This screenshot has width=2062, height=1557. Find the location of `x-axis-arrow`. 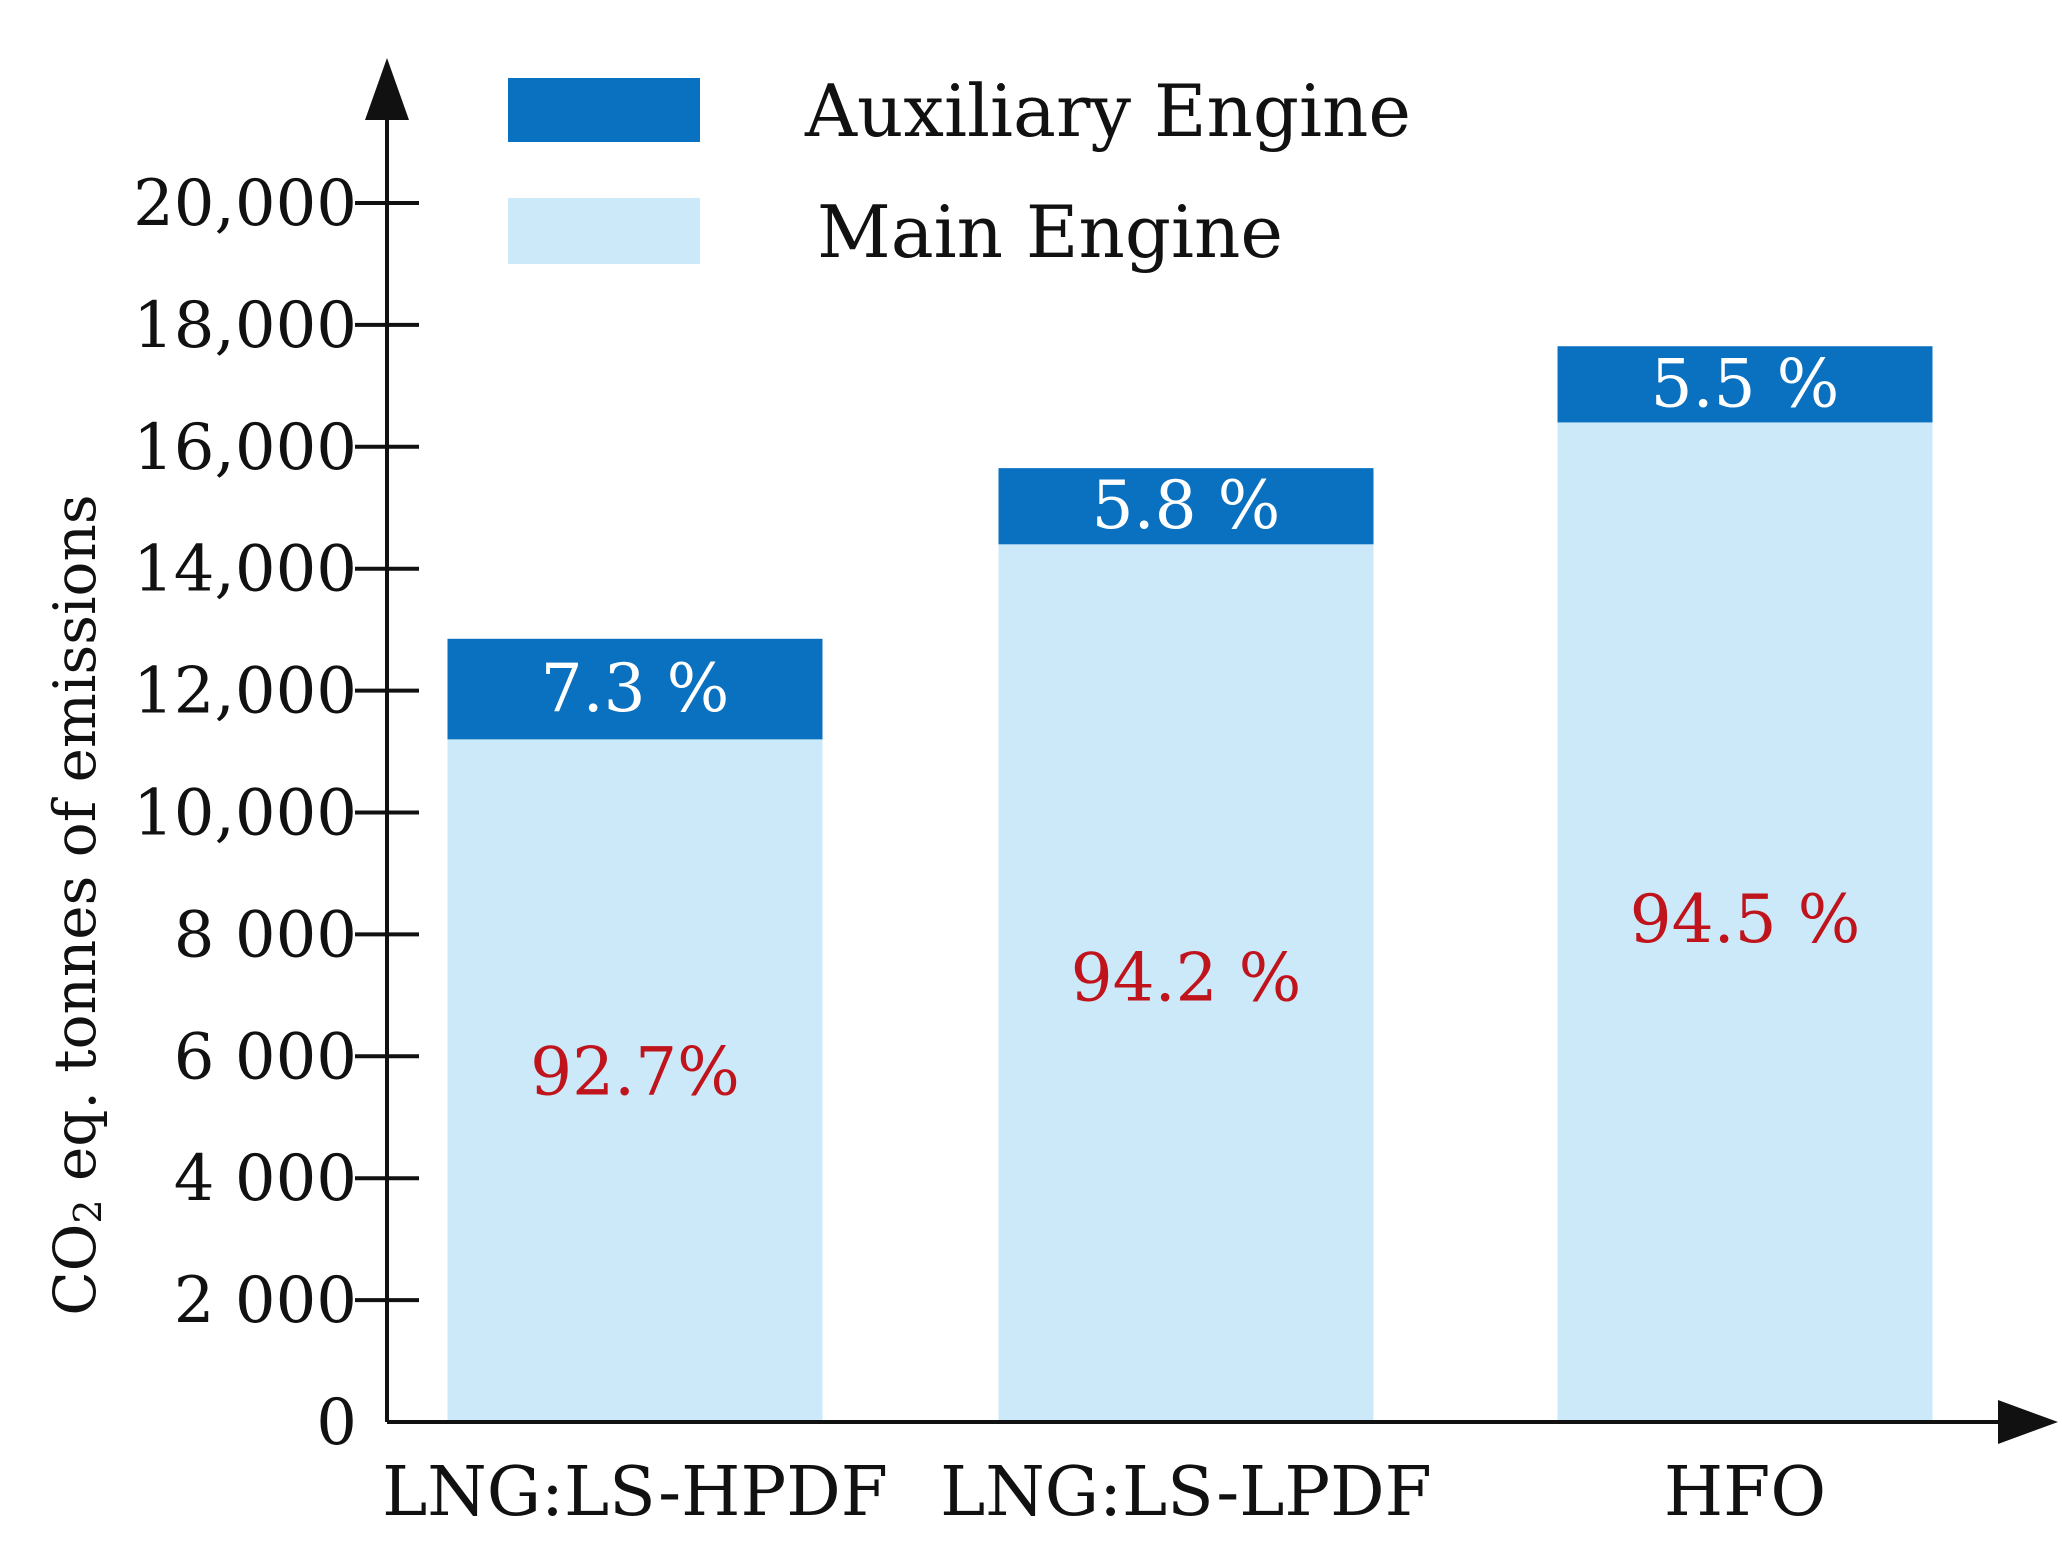

x-axis-arrow is located at coordinates (2028, 1422).